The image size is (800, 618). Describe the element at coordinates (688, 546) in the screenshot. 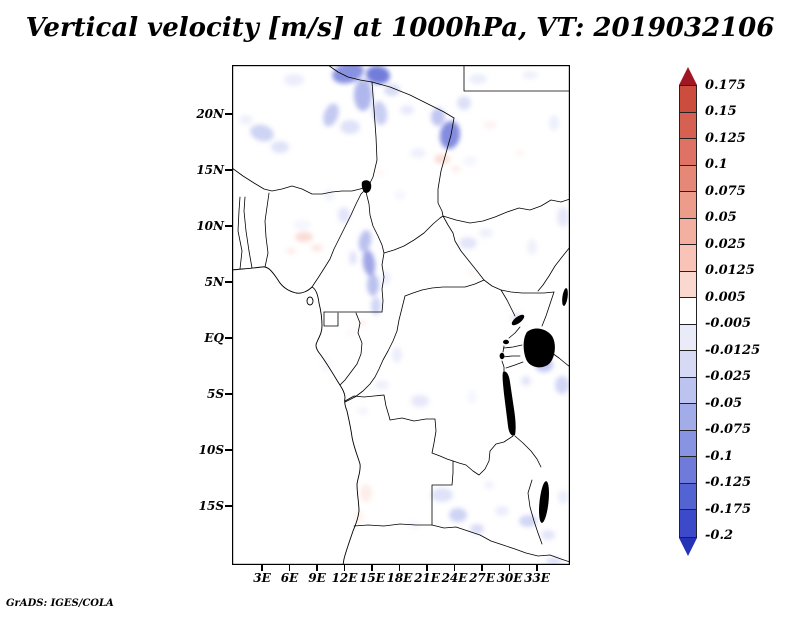

I see `colorbar-arrow-down-icon` at that location.